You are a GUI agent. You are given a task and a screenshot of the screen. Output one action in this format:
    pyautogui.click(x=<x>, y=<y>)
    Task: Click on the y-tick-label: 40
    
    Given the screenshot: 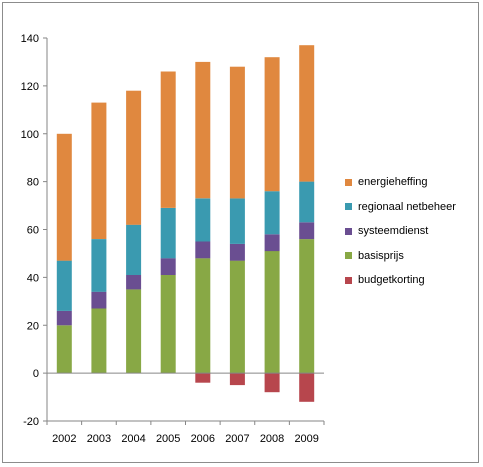 What is the action you would take?
    pyautogui.click(x=33, y=278)
    